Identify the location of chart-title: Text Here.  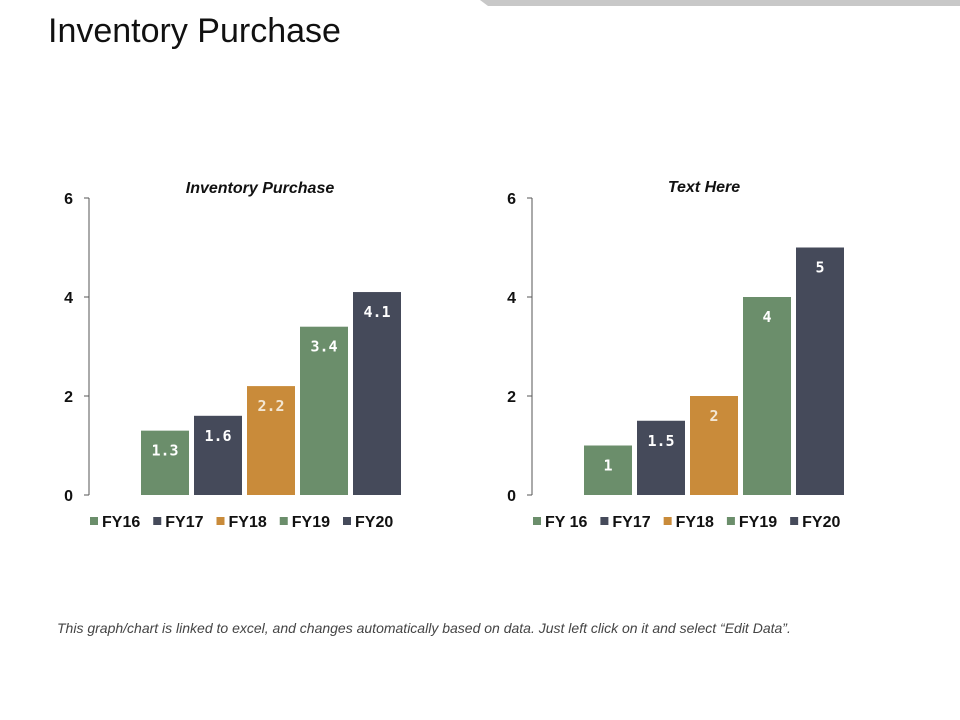
(704, 187).